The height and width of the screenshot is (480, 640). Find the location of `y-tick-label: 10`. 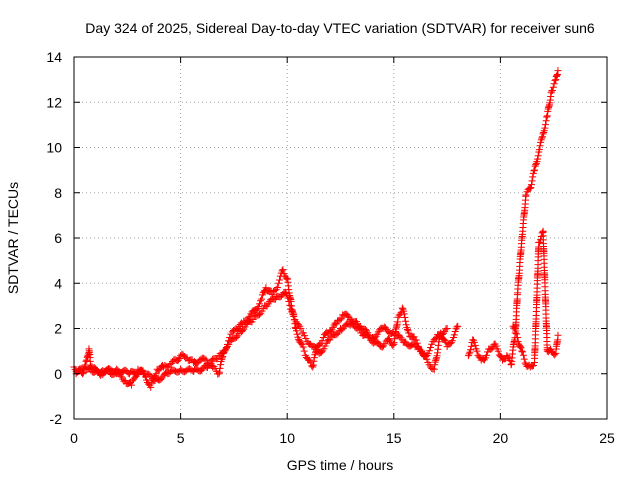

y-tick-label: 10 is located at coordinates (54, 148).